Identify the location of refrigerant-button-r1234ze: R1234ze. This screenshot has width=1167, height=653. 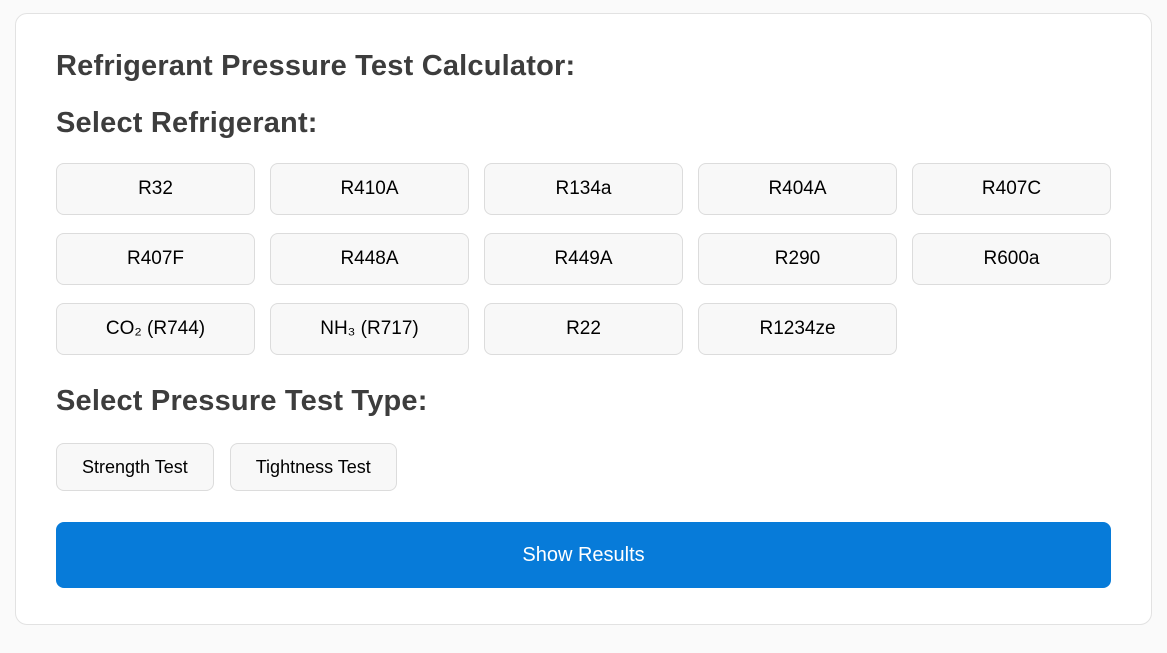
(797, 329).